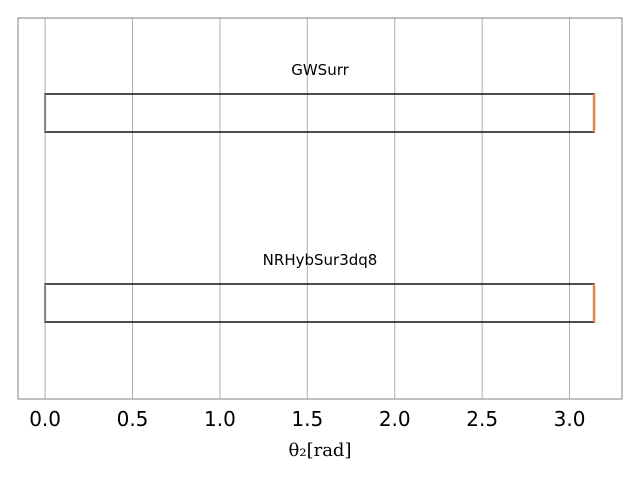  What do you see at coordinates (570, 419) in the screenshot?
I see `x-tick-label-6: 3.0` at bounding box center [570, 419].